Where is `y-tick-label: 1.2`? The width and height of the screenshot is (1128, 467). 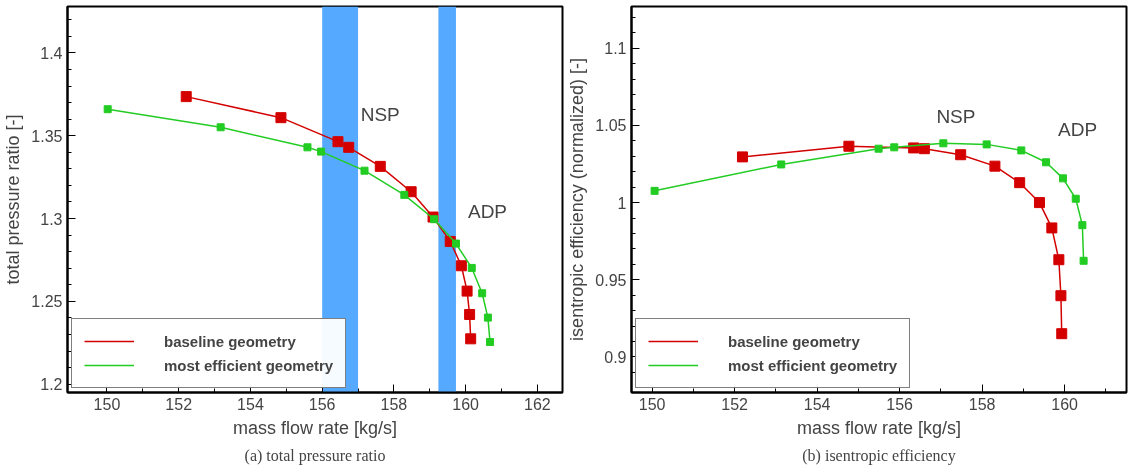 y-tick-label: 1.2 is located at coordinates (51, 385).